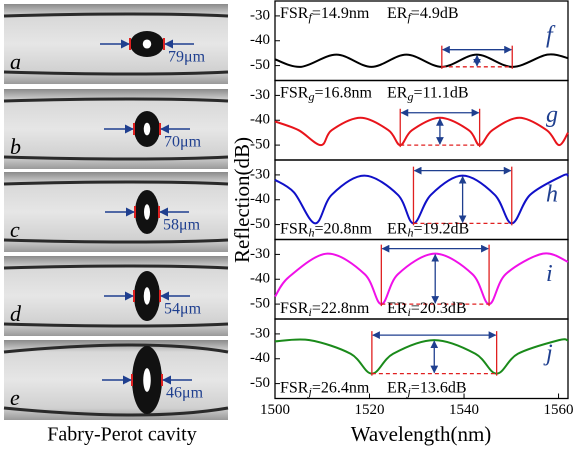 This screenshot has width=579, height=449. Describe the element at coordinates (439, 387) in the screenshot. I see `annotation-value: =13.6dB` at that location.